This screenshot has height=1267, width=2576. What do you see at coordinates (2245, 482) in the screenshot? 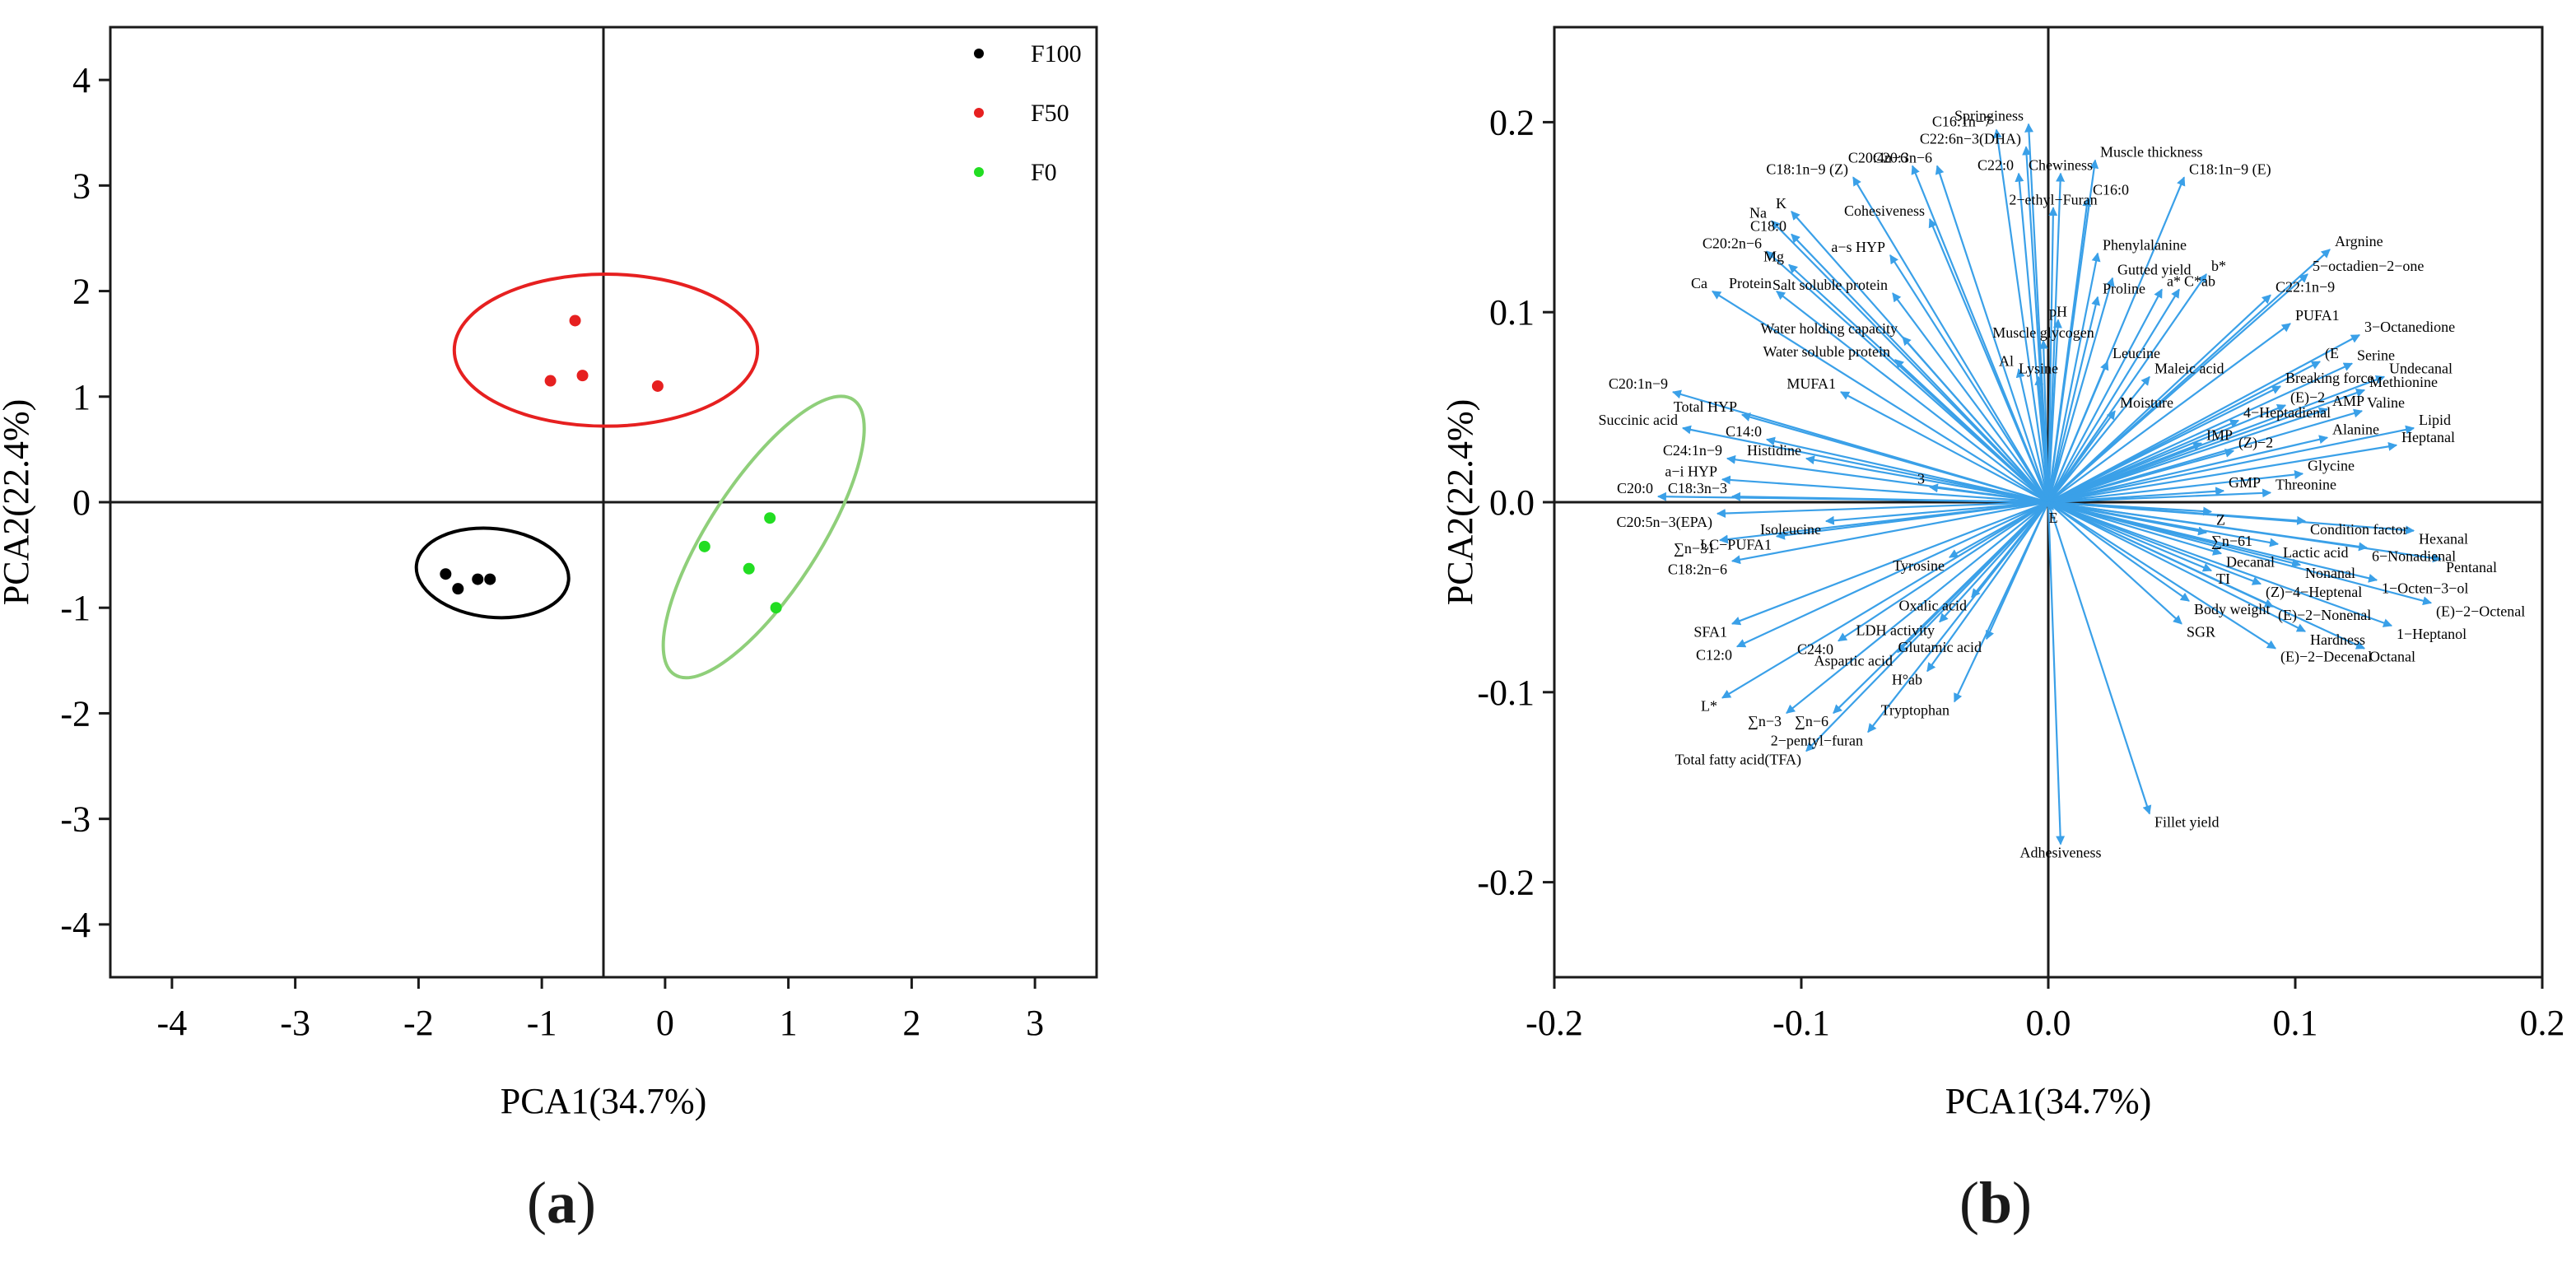
I see `loading-label: GMP` at bounding box center [2245, 482].